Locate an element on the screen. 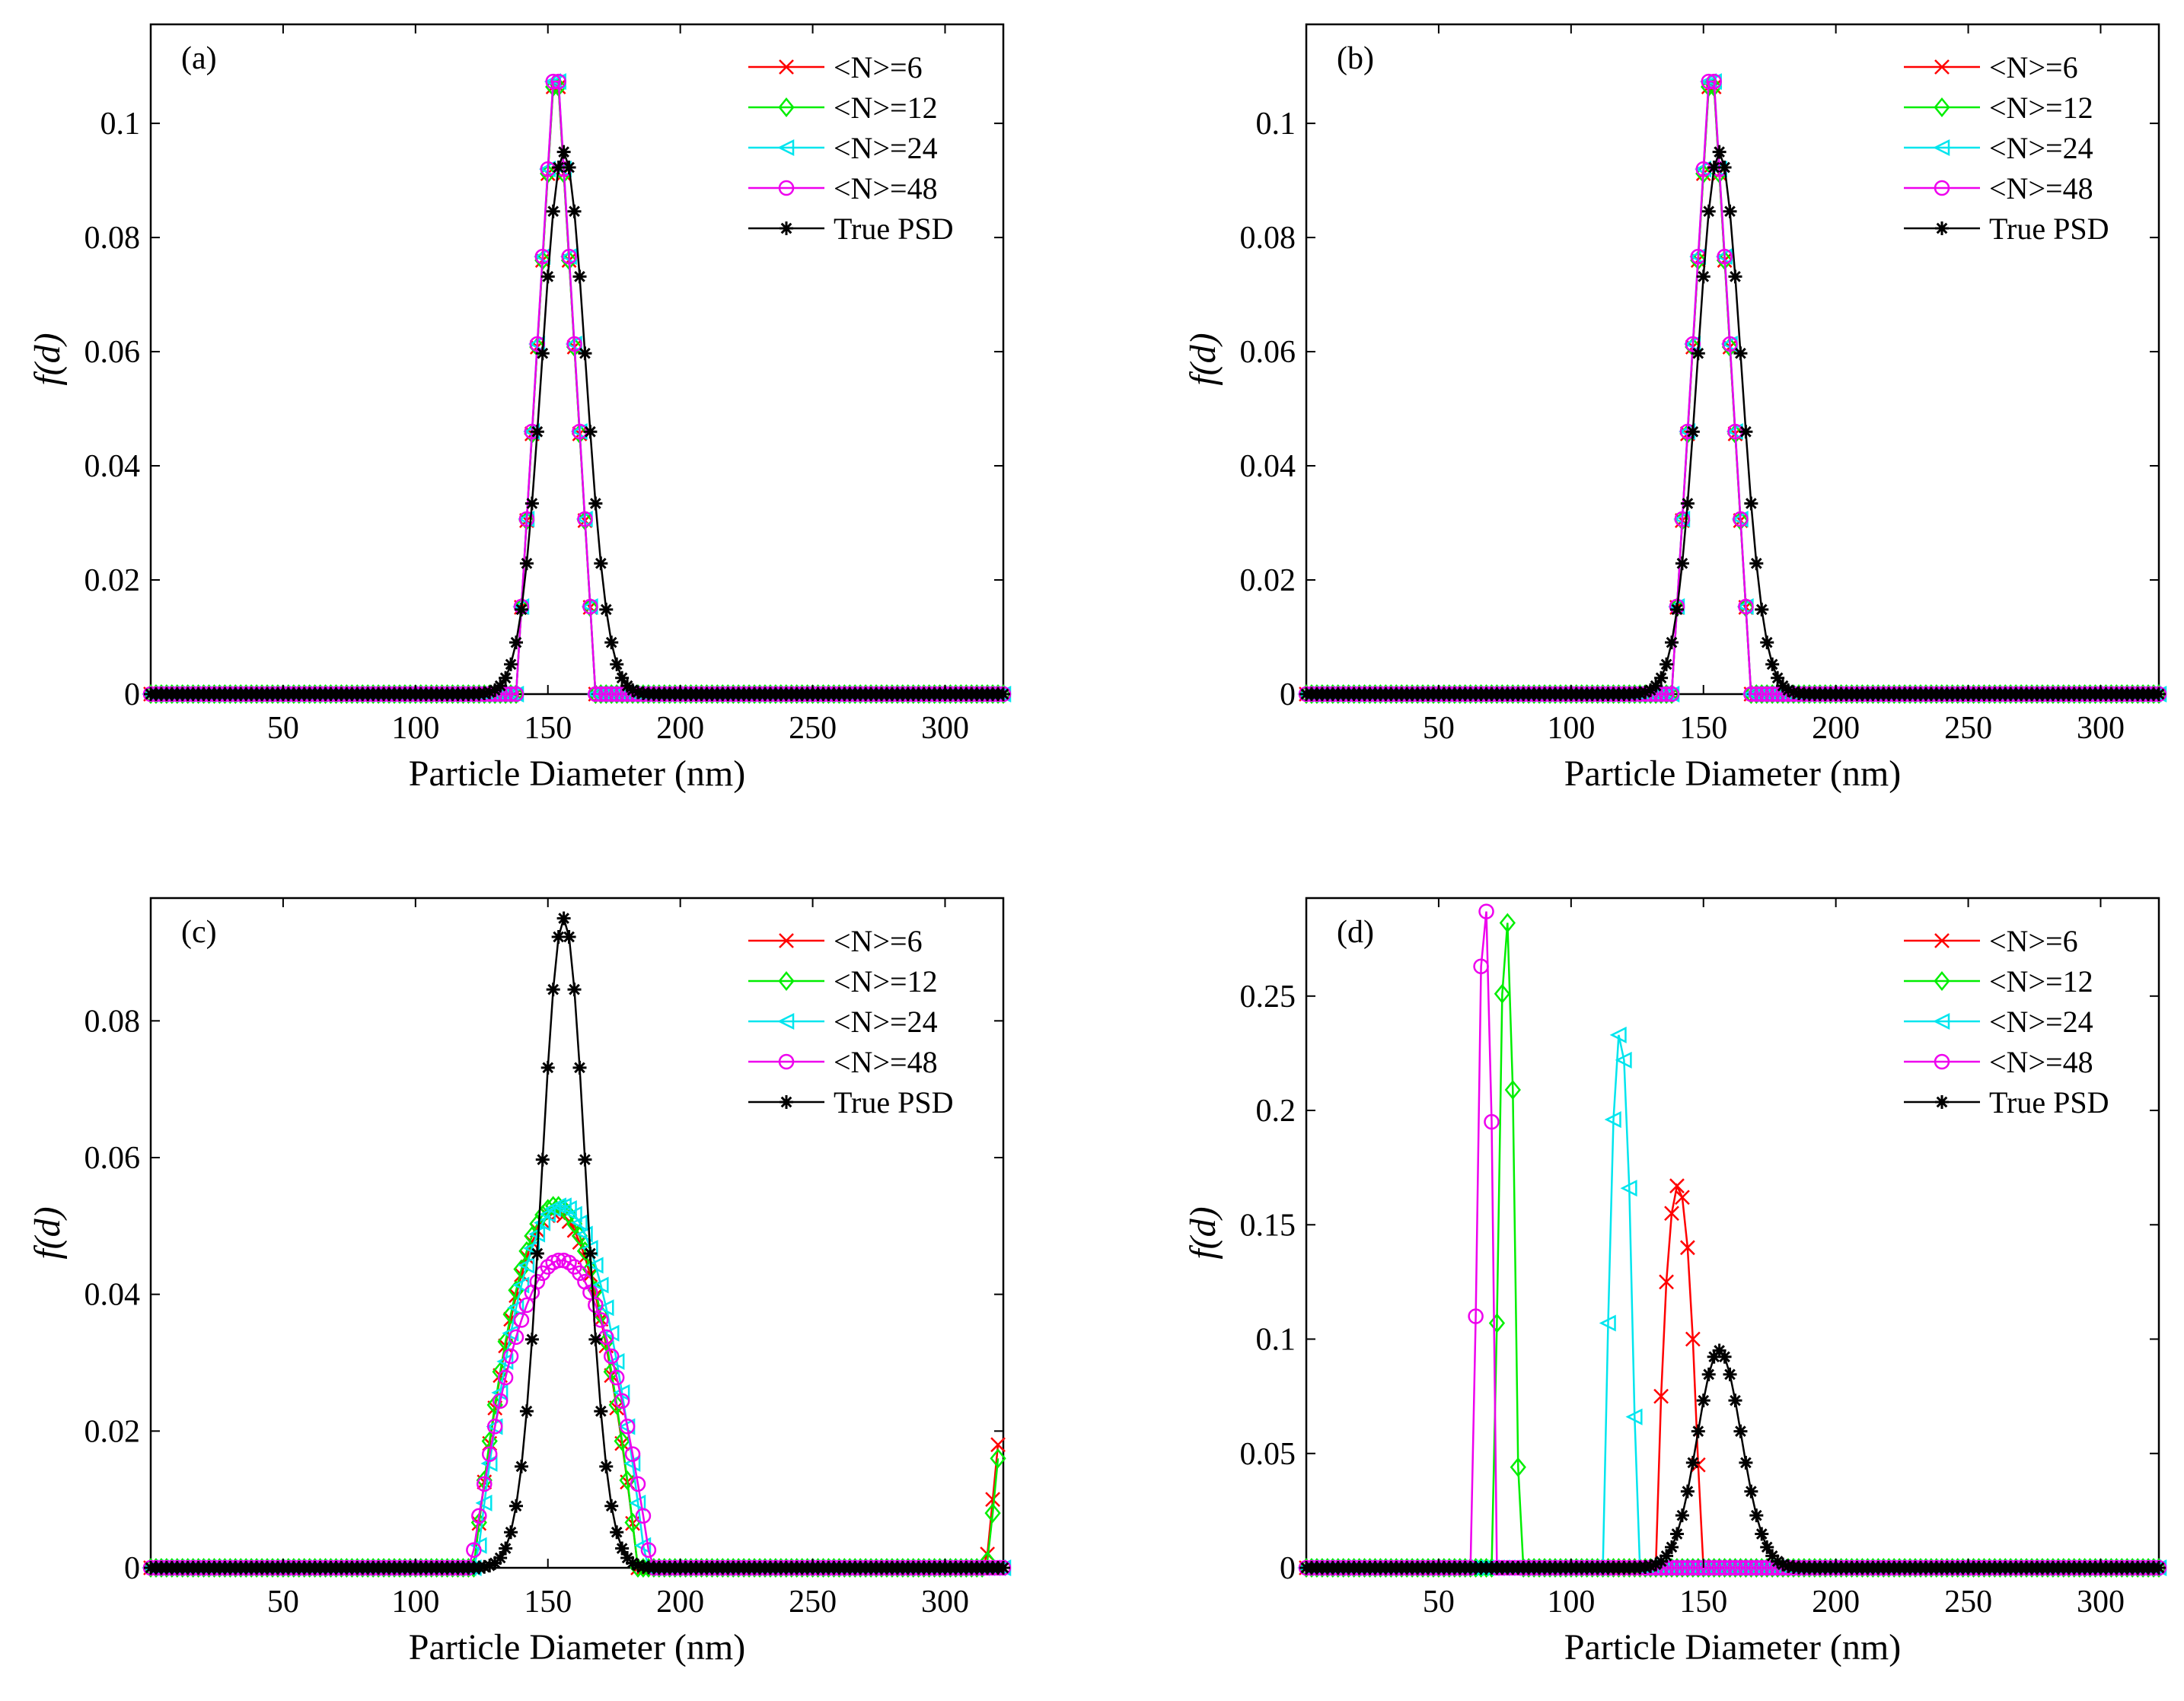  x-tick-label-c-0: 50 is located at coordinates (283, 1602).